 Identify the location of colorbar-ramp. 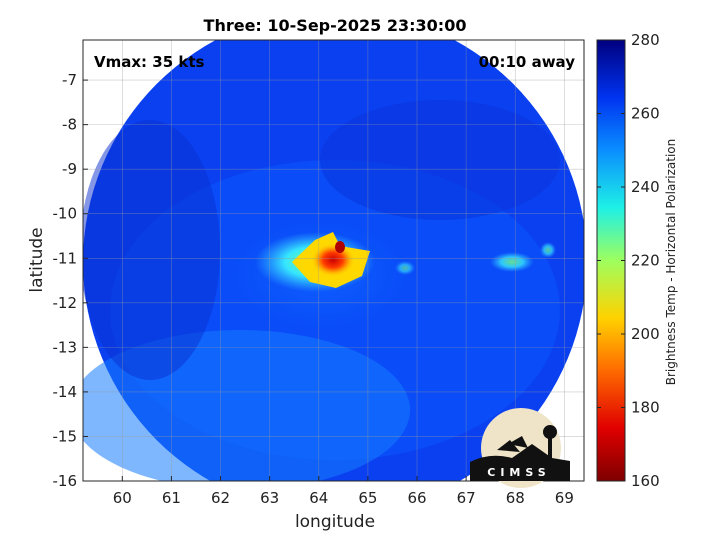
(611, 260).